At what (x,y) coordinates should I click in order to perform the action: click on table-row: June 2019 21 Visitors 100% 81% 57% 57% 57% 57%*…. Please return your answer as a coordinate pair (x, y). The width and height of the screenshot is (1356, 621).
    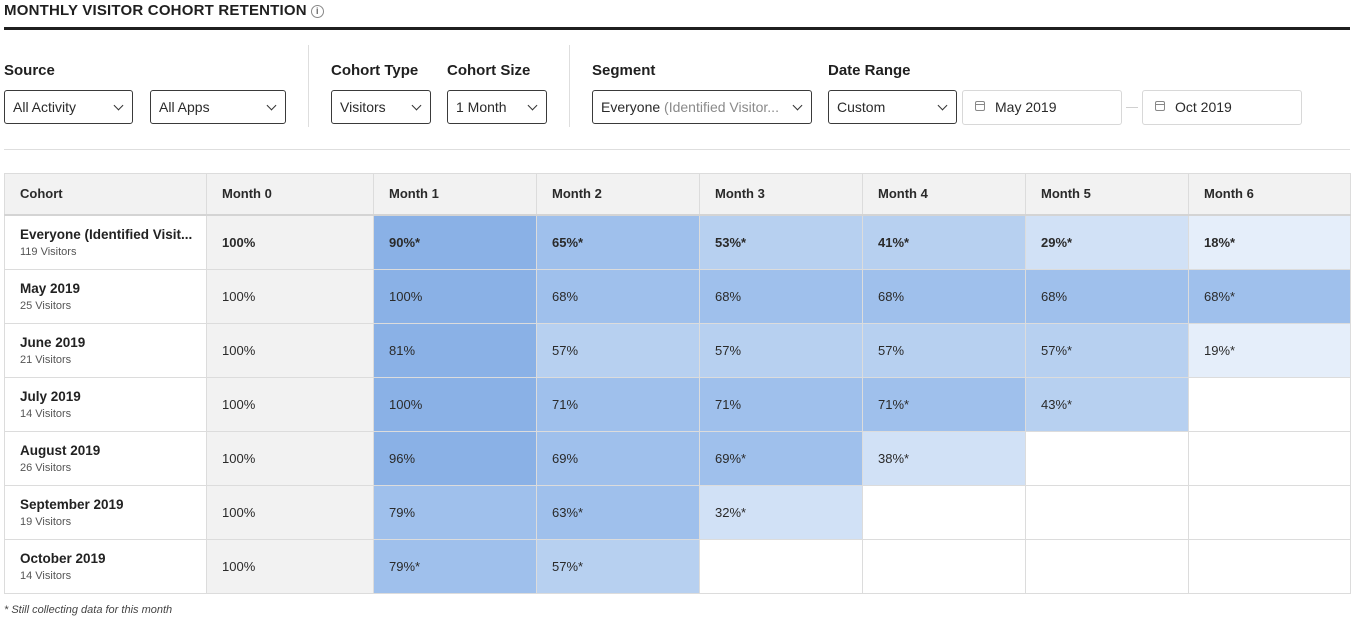
    Looking at the image, I should click on (677, 350).